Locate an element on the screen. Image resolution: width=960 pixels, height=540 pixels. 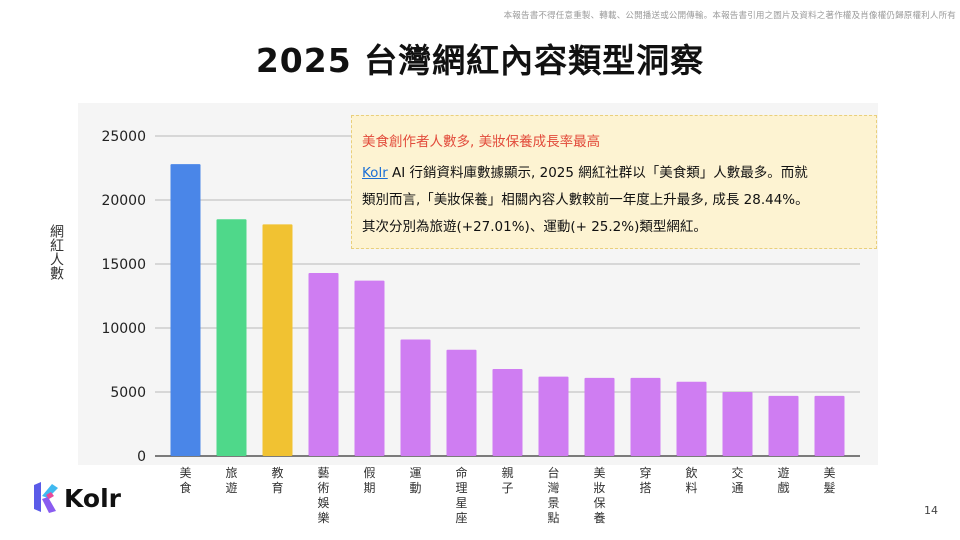
page-number: 14 is located at coordinates (931, 510).